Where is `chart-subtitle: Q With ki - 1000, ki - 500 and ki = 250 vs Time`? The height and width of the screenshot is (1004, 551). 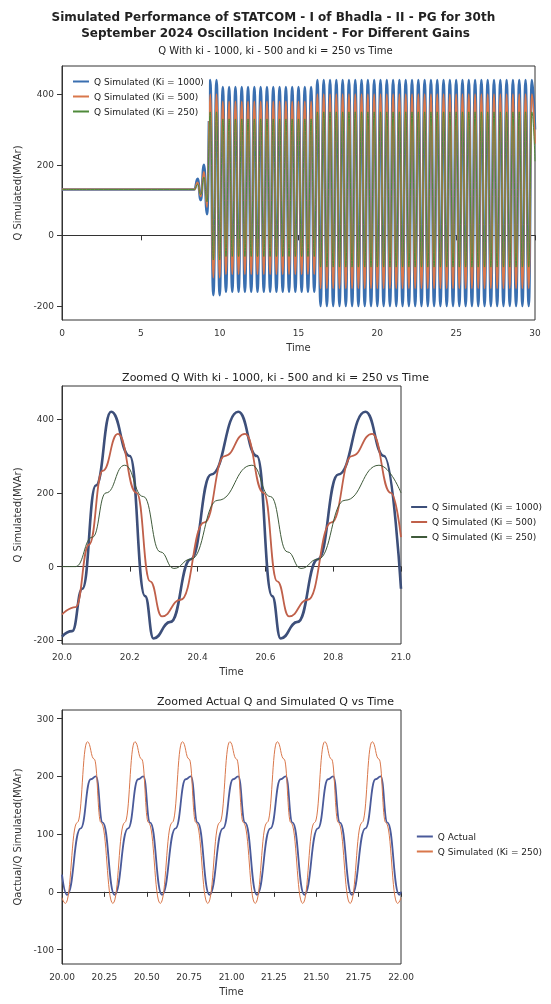
chart-subtitle: Q With ki - 1000, ki - 500 and ki = 250 vs Time is located at coordinates (275, 50).